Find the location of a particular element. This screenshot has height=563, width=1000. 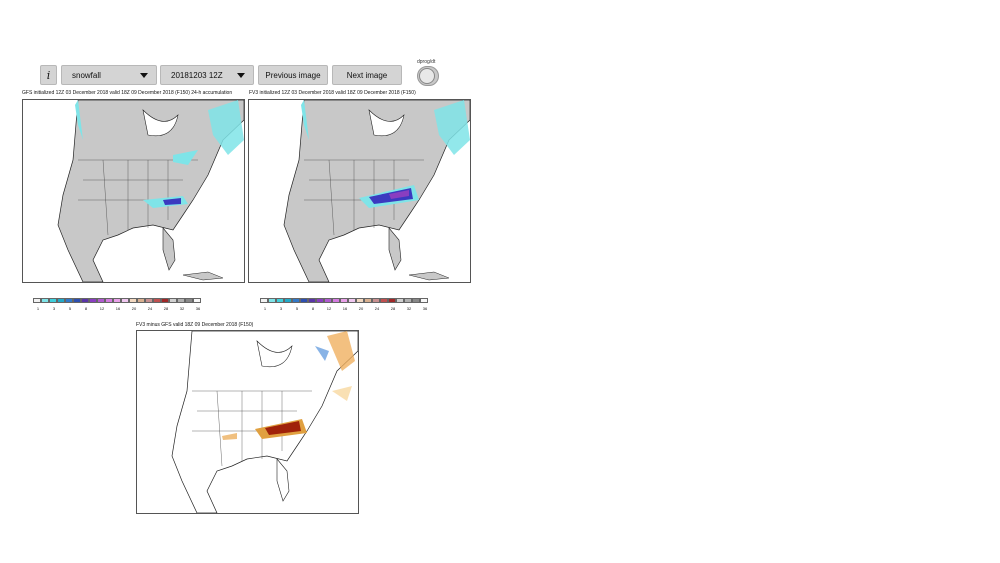

right-colorbar-labels: 1 3 5 8 12 16 20 24 28 32 36 is located at coordinates (345, 308).